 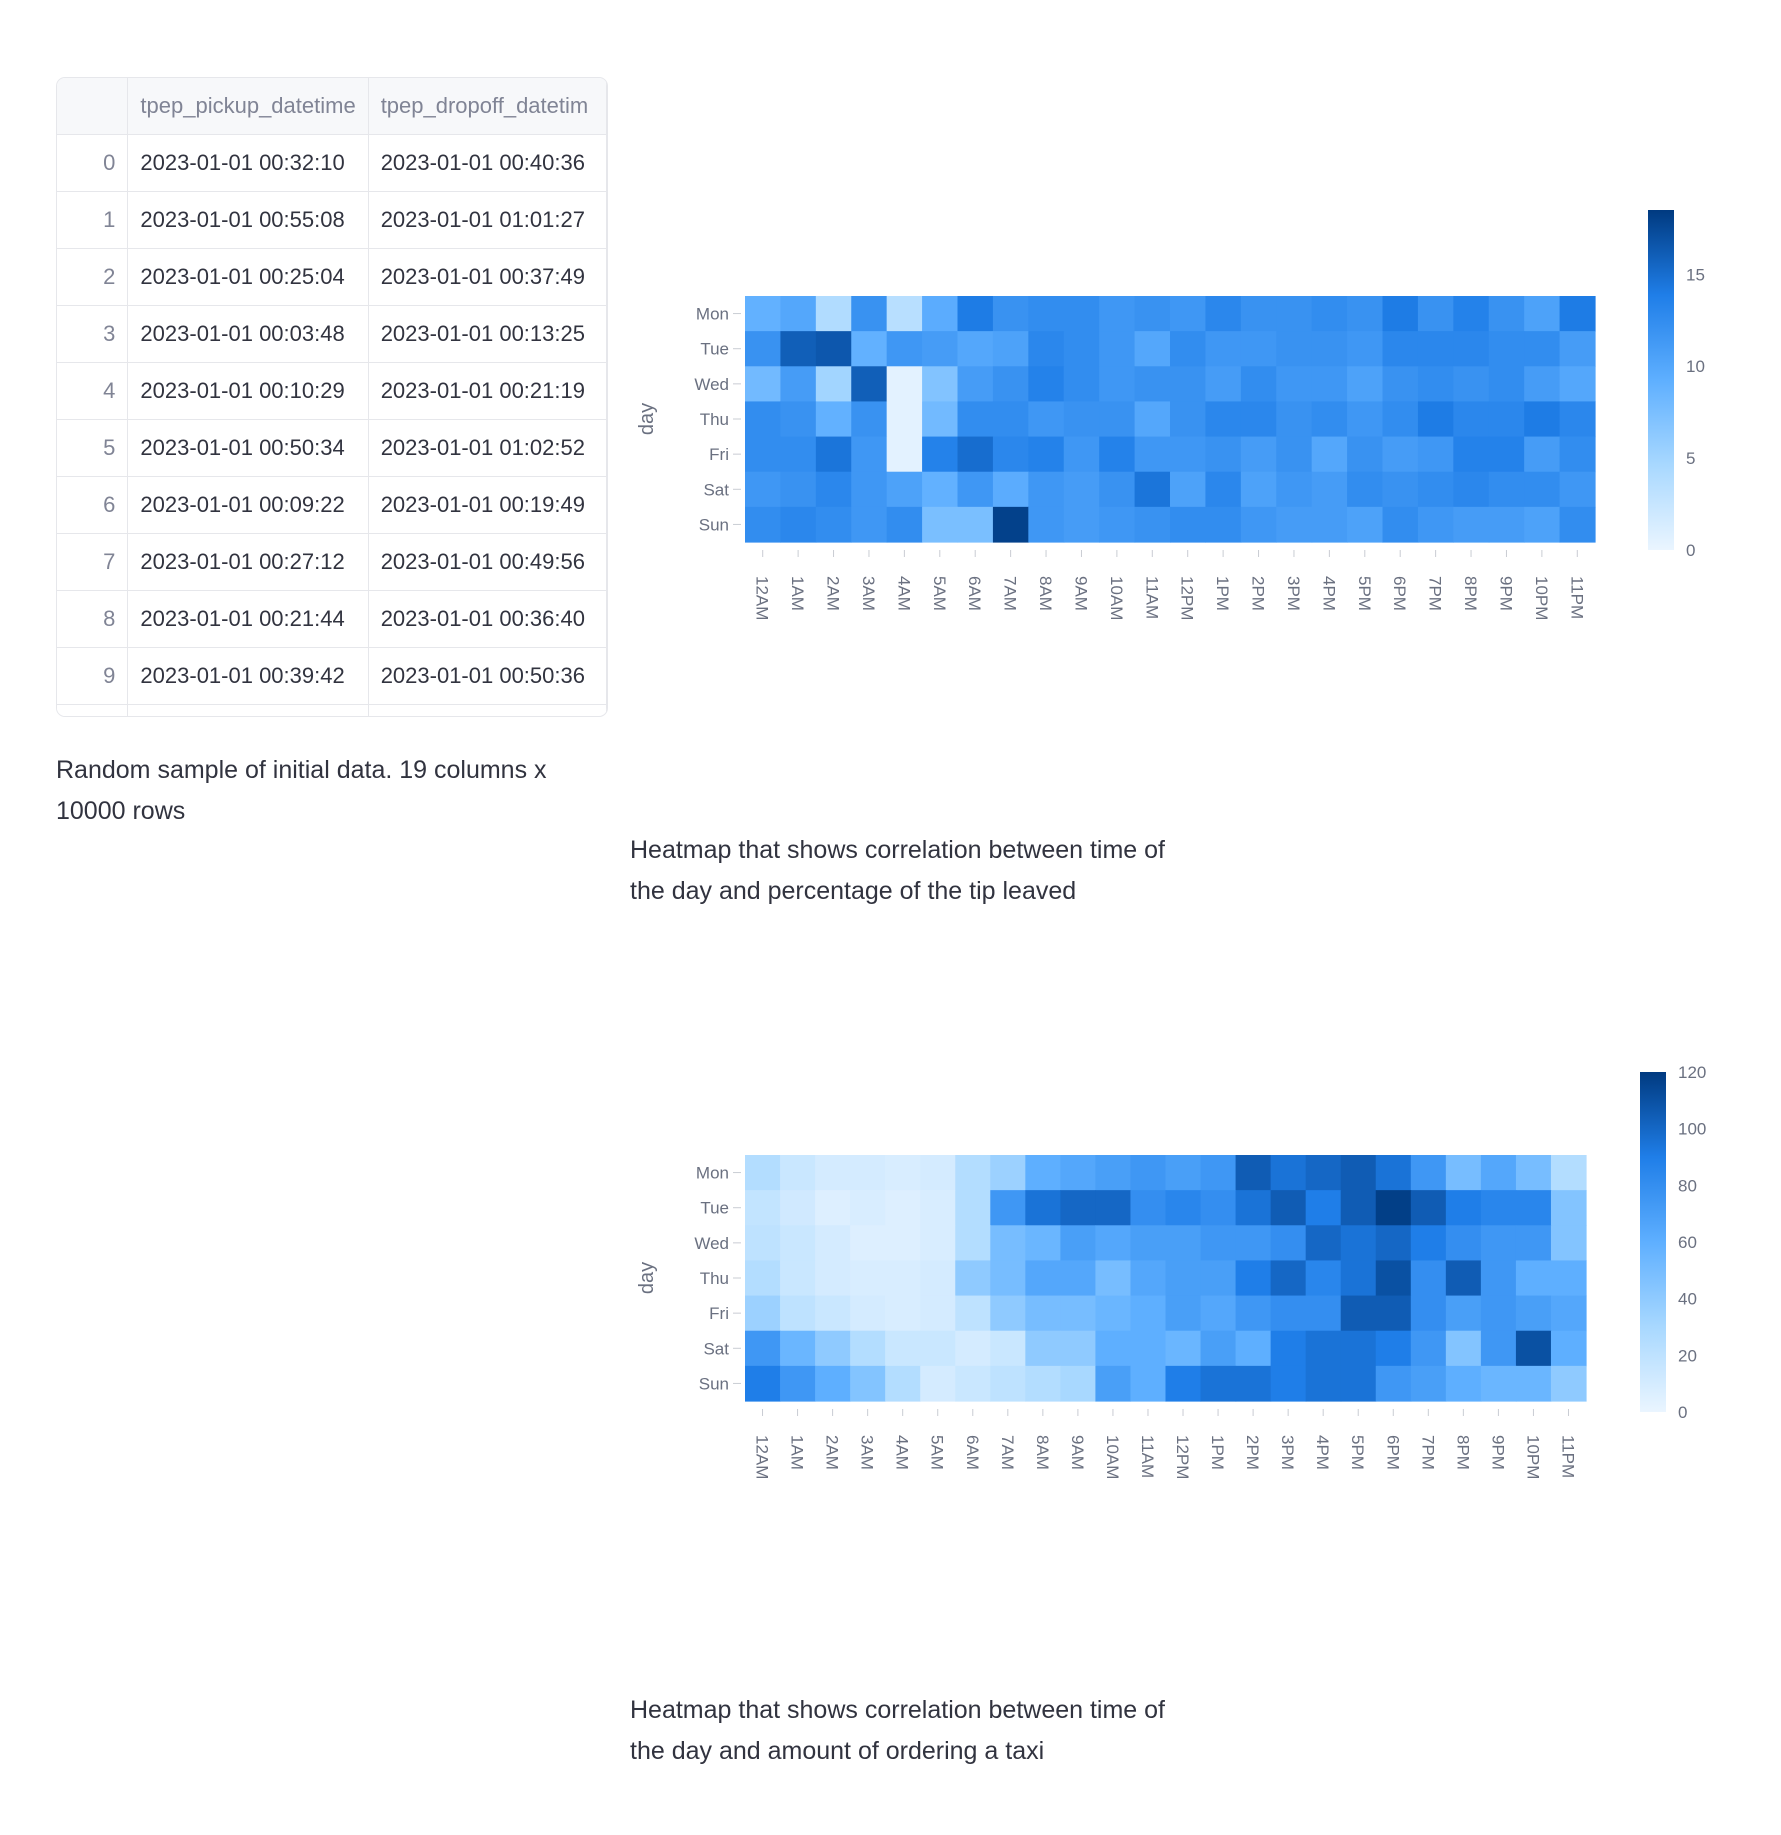 I want to click on dropoff-cell: 2023-01-01 00:37:49, so click(x=487, y=277).